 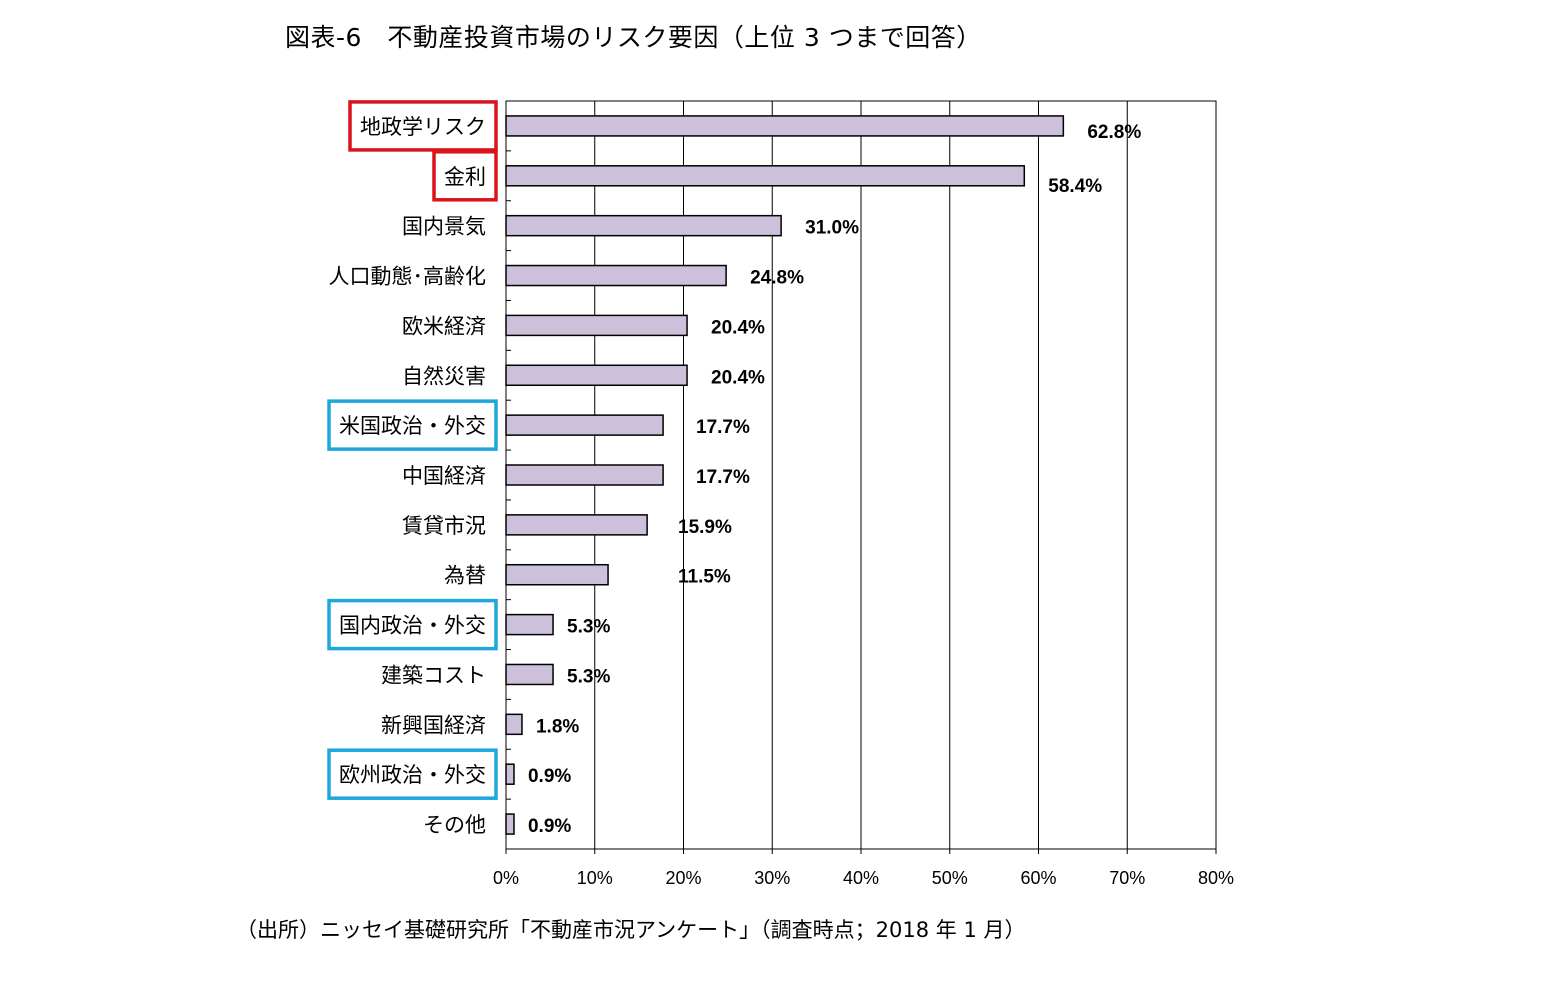 I want to click on category-label: 地政学リスク, so click(x=423, y=127).